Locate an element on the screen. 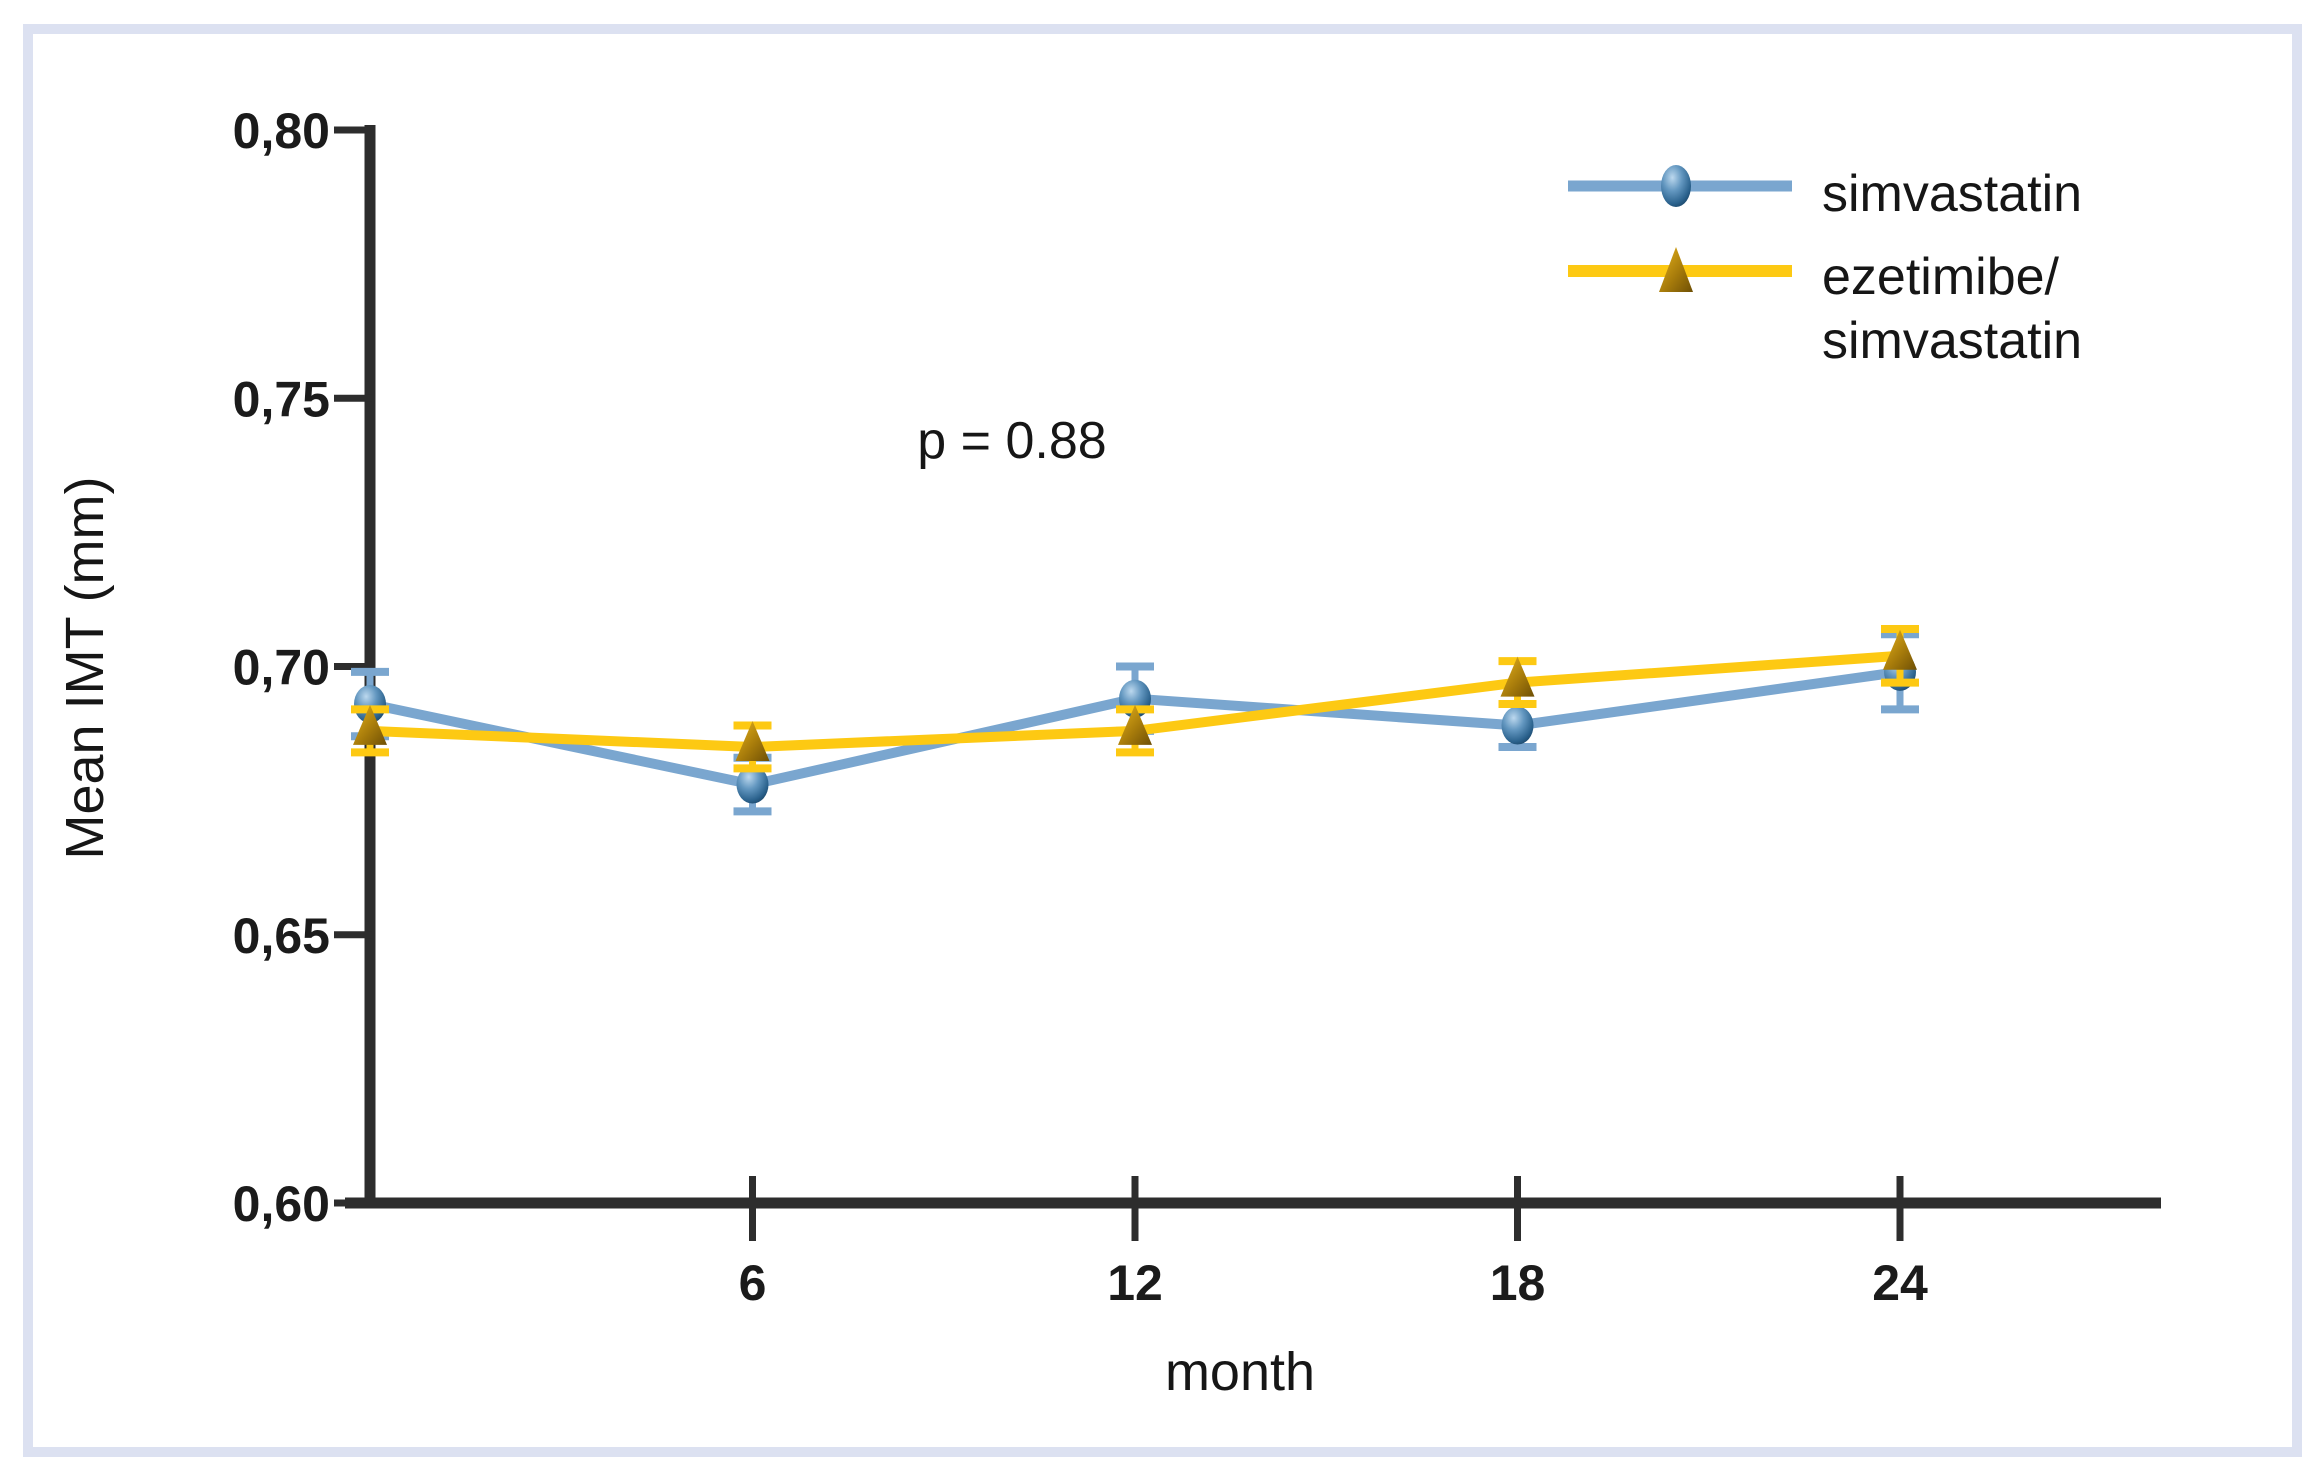 The height and width of the screenshot is (1477, 2316). x-axis-title: month is located at coordinates (1240, 1372).